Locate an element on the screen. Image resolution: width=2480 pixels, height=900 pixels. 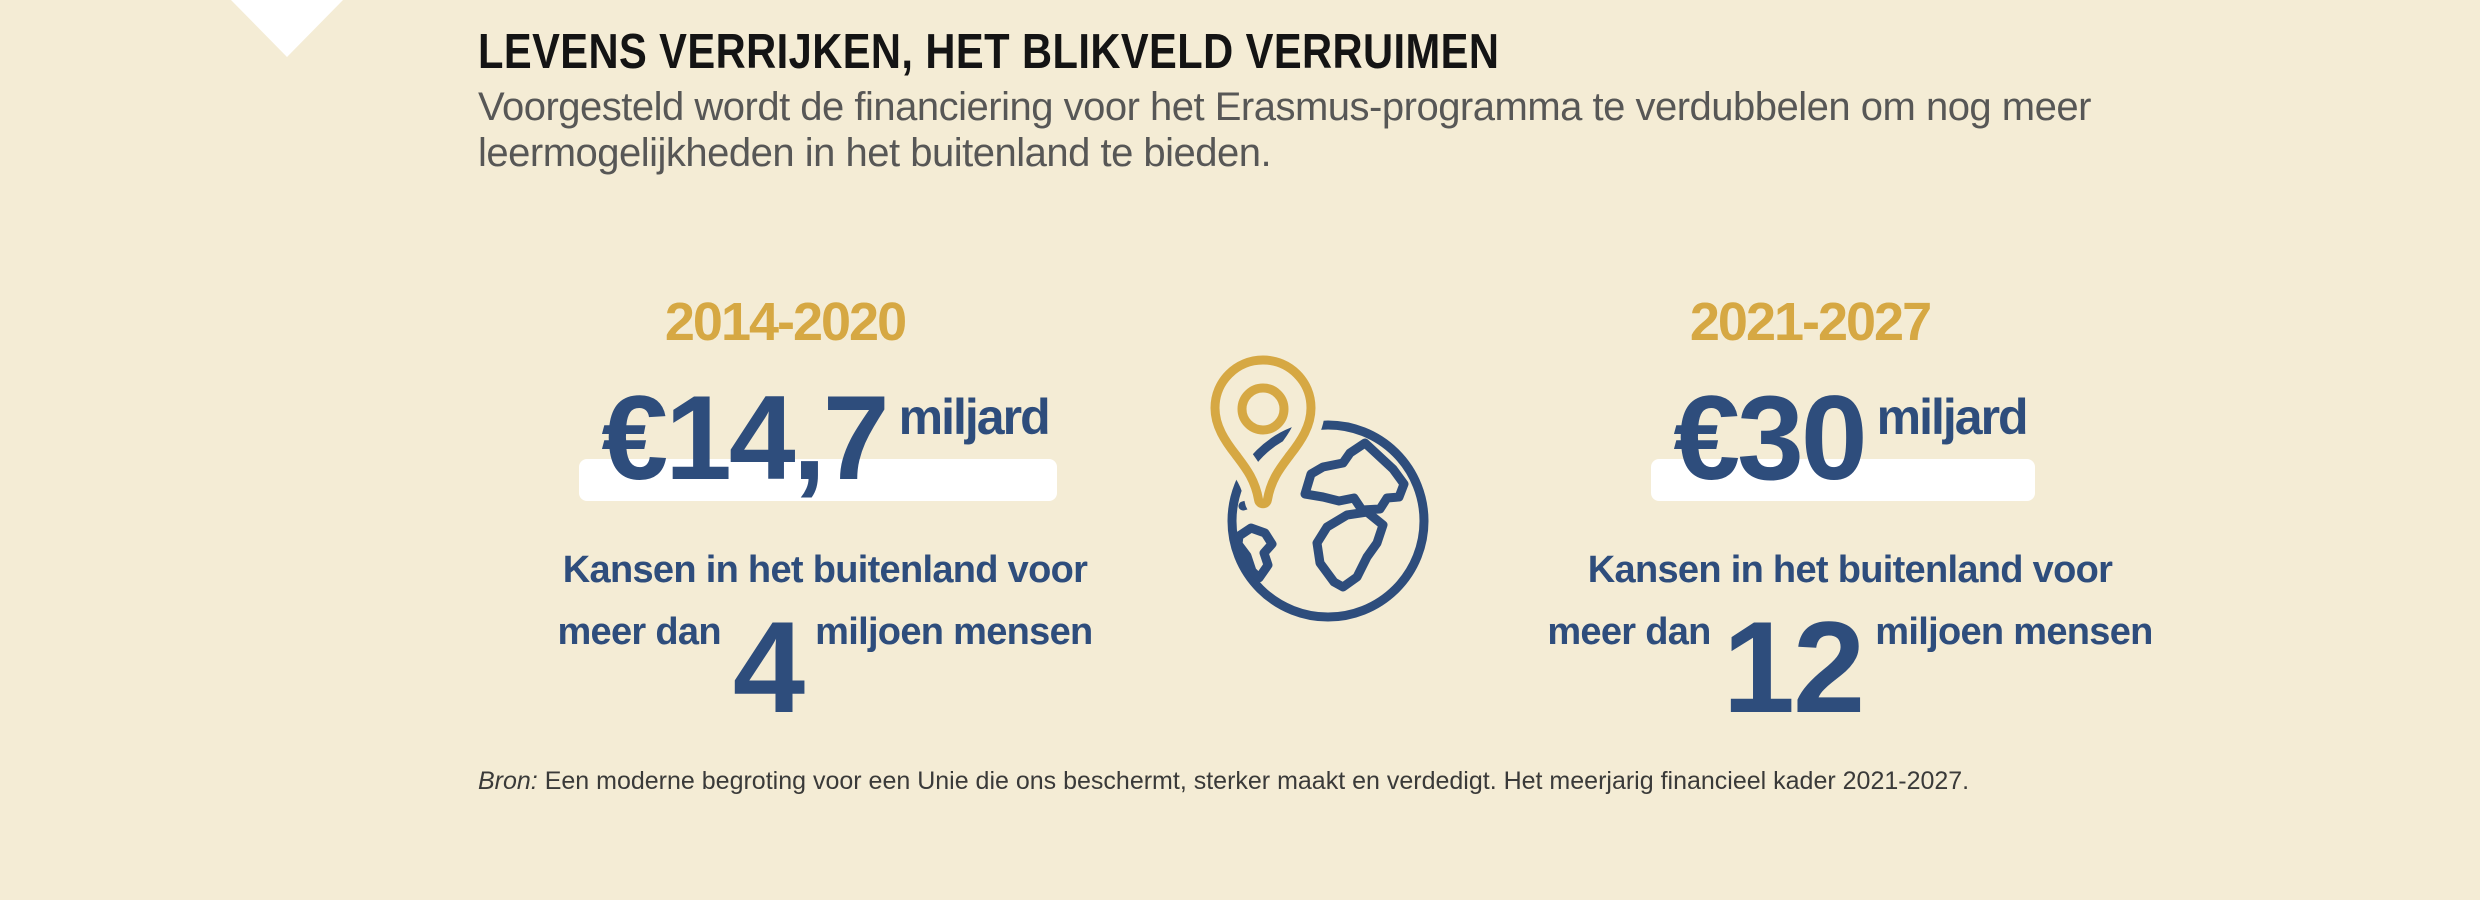
budget-amount: €14,7 miljard is located at coordinates (818, 438).